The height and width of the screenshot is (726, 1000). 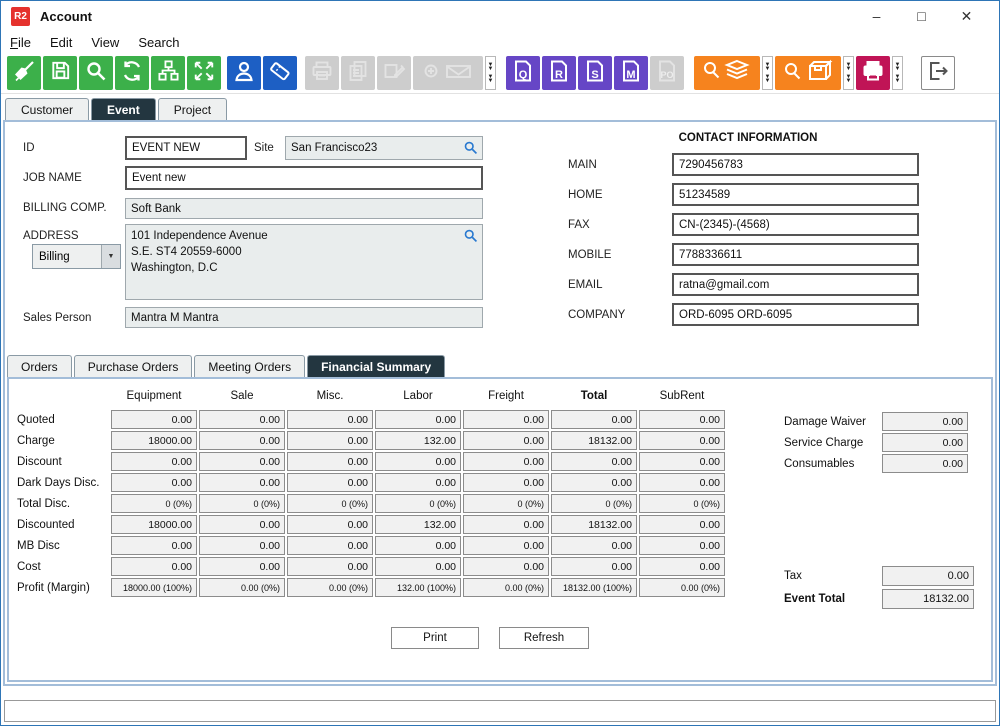 I want to click on fin-col-misc-: Misc., so click(x=330, y=396).